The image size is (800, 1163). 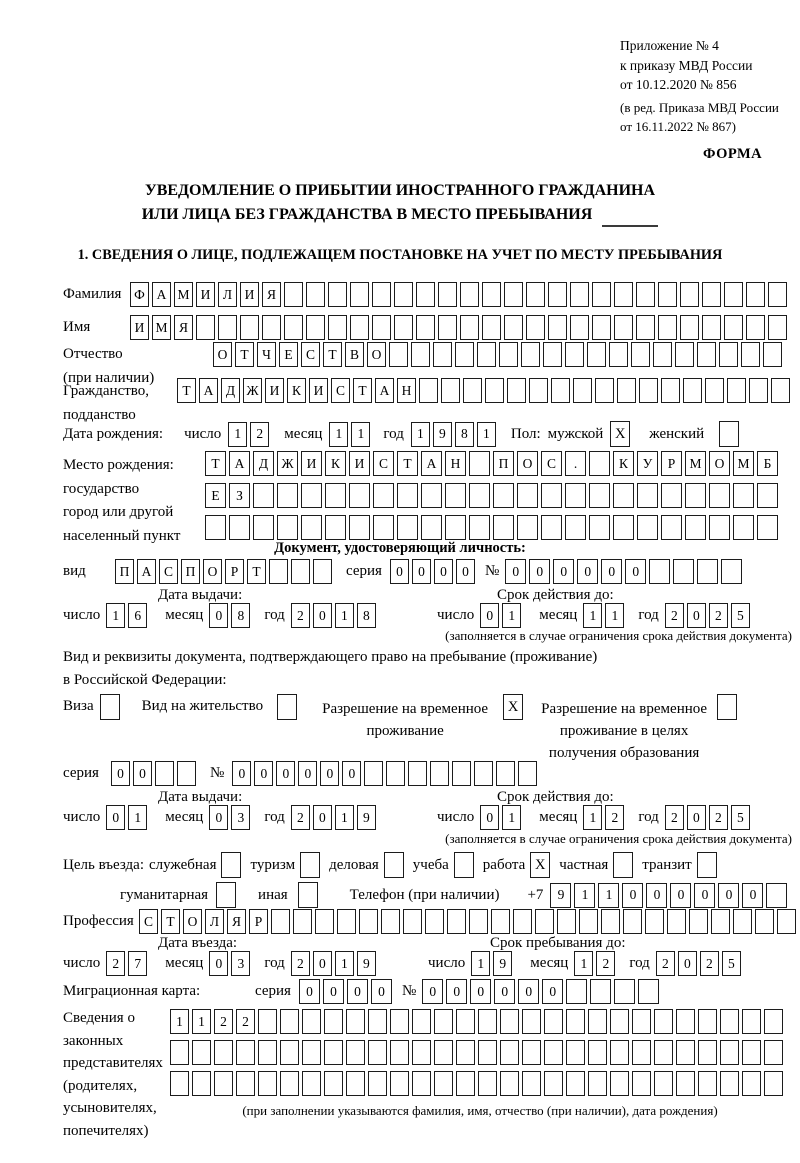 I want to click on option-visa-checkbox, so click(x=109, y=707).